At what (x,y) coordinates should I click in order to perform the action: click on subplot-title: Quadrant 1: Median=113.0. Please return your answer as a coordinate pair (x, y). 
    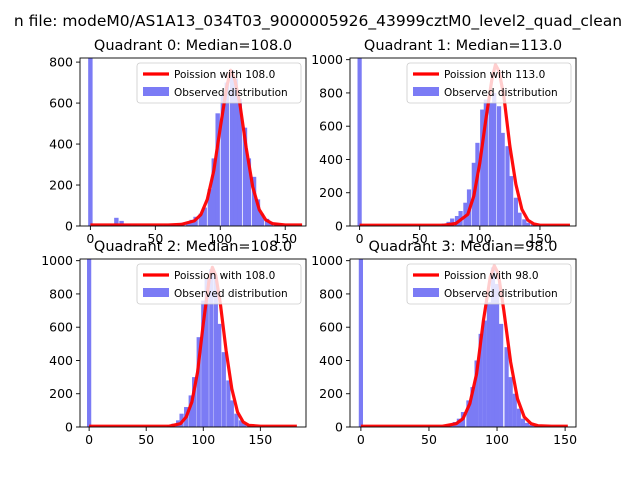
    Looking at the image, I should click on (463, 46).